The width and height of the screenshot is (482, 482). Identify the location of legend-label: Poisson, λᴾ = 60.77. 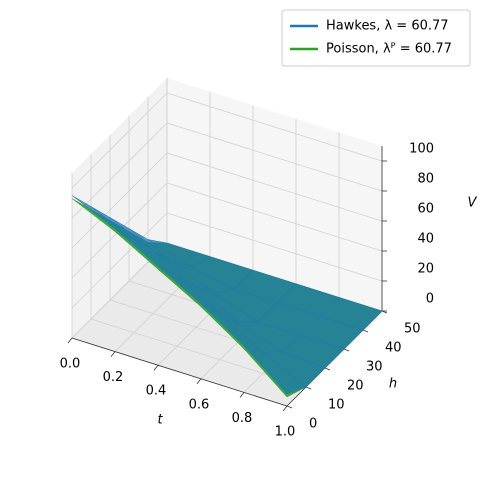
(389, 49).